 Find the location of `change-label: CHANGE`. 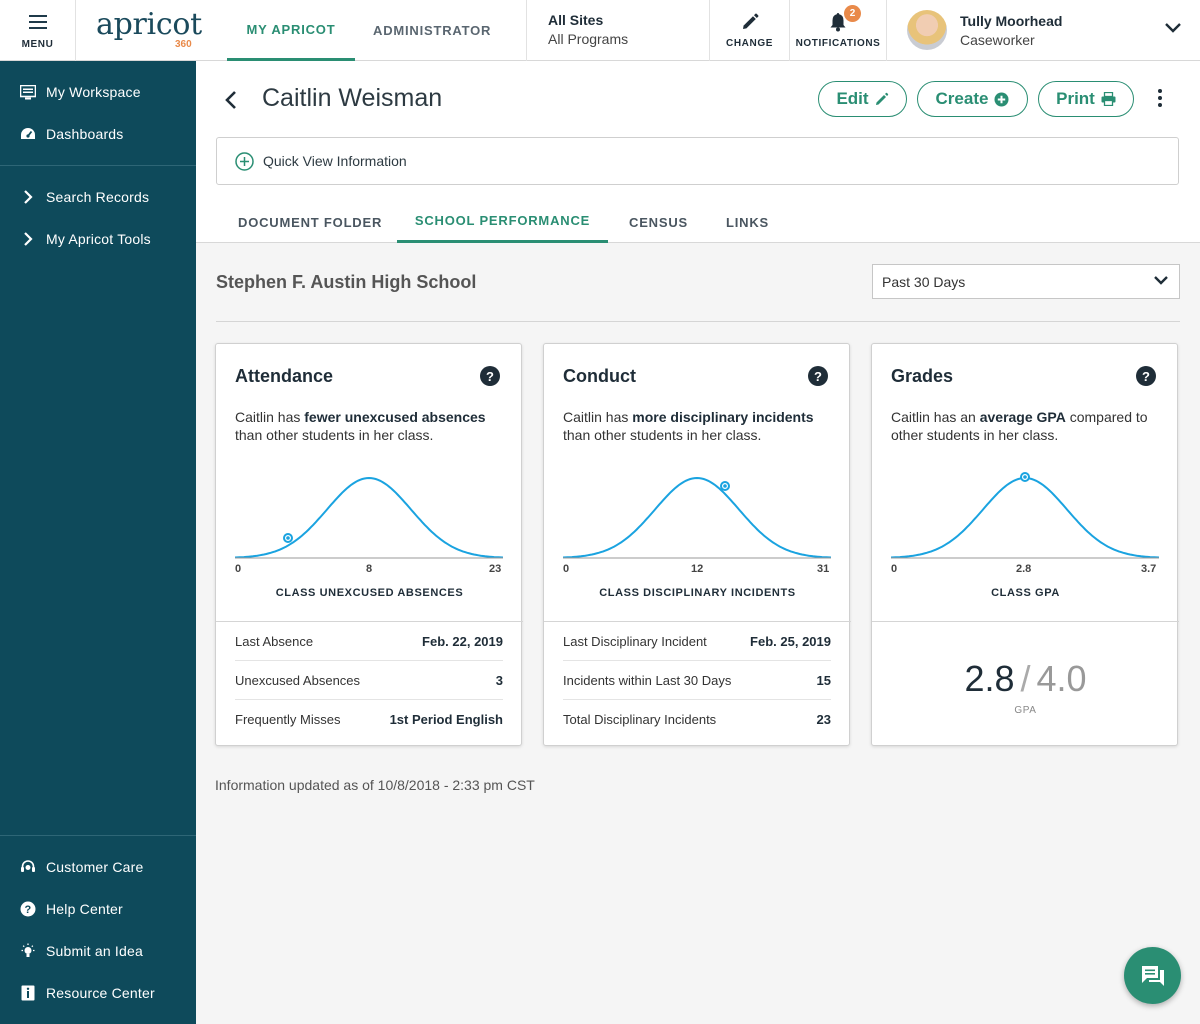

change-label: CHANGE is located at coordinates (749, 43).